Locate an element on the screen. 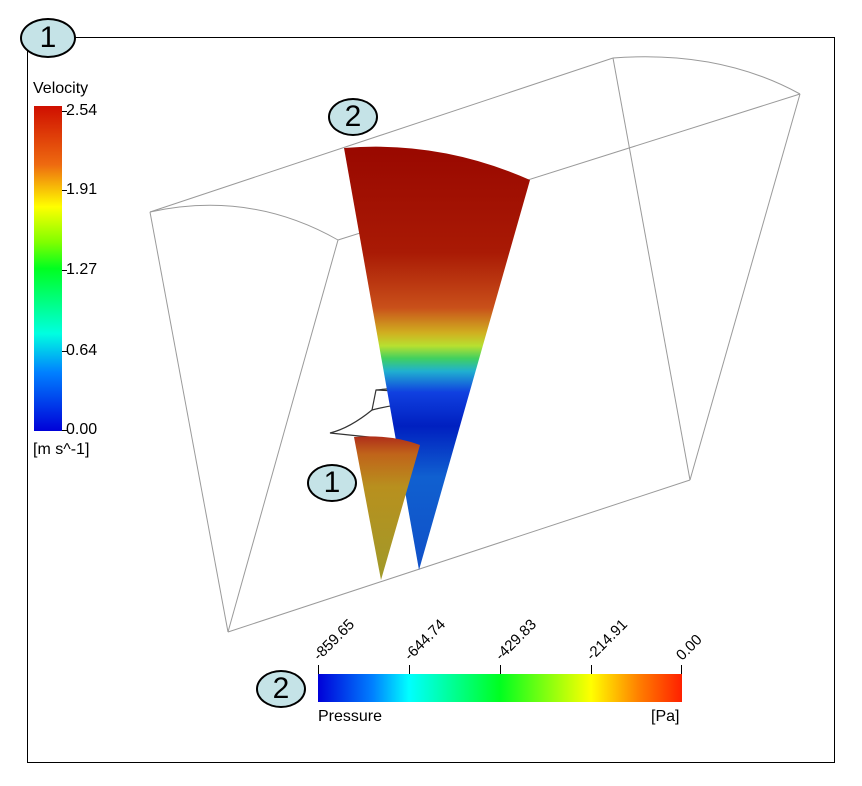 The height and width of the screenshot is (786, 862). velocity-label: 0.00 is located at coordinates (82, 429).